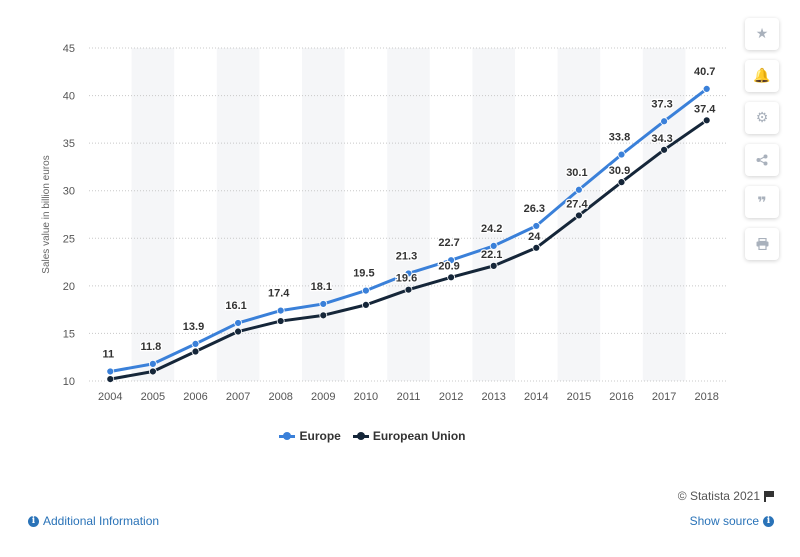 Image resolution: width=800 pixels, height=557 pixels. What do you see at coordinates (576, 173) in the screenshot?
I see `data-label: 30.1` at bounding box center [576, 173].